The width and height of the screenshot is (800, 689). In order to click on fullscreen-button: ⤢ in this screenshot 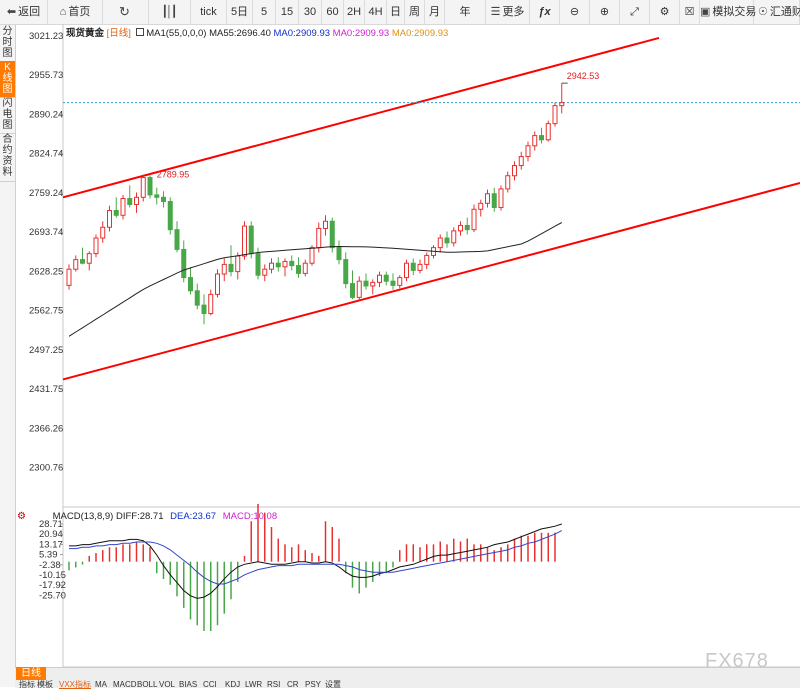, I will do `click(635, 12)`.